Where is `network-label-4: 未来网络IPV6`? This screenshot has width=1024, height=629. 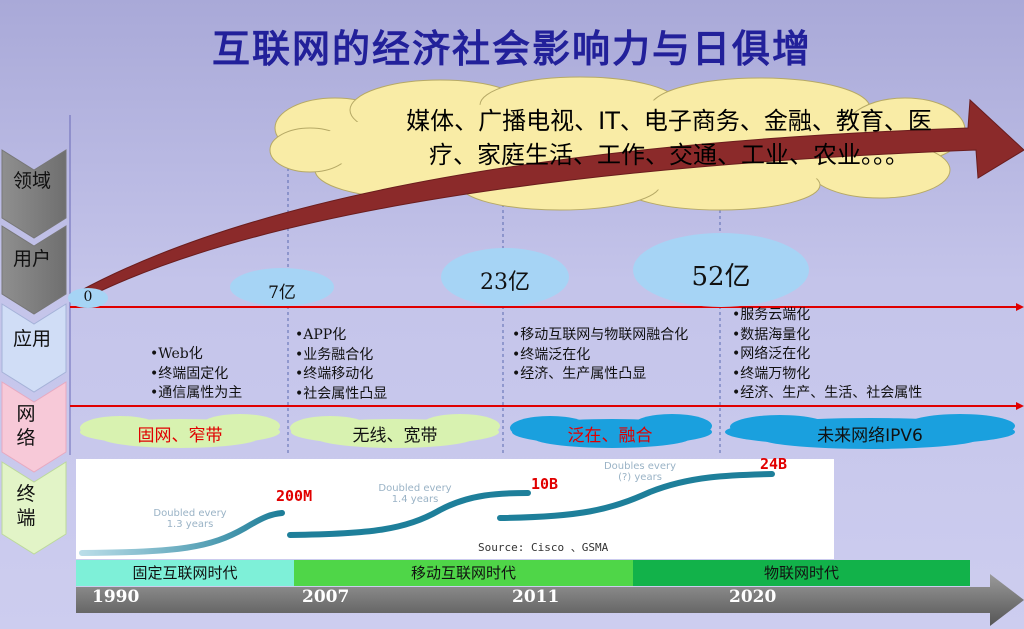
network-label-4: 未来网络IPV6 is located at coordinates (870, 436).